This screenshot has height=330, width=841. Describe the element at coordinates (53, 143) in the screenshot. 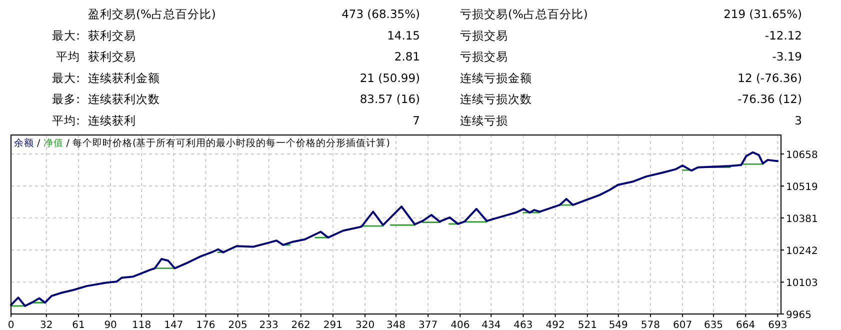

I see `text: 净值` at that location.